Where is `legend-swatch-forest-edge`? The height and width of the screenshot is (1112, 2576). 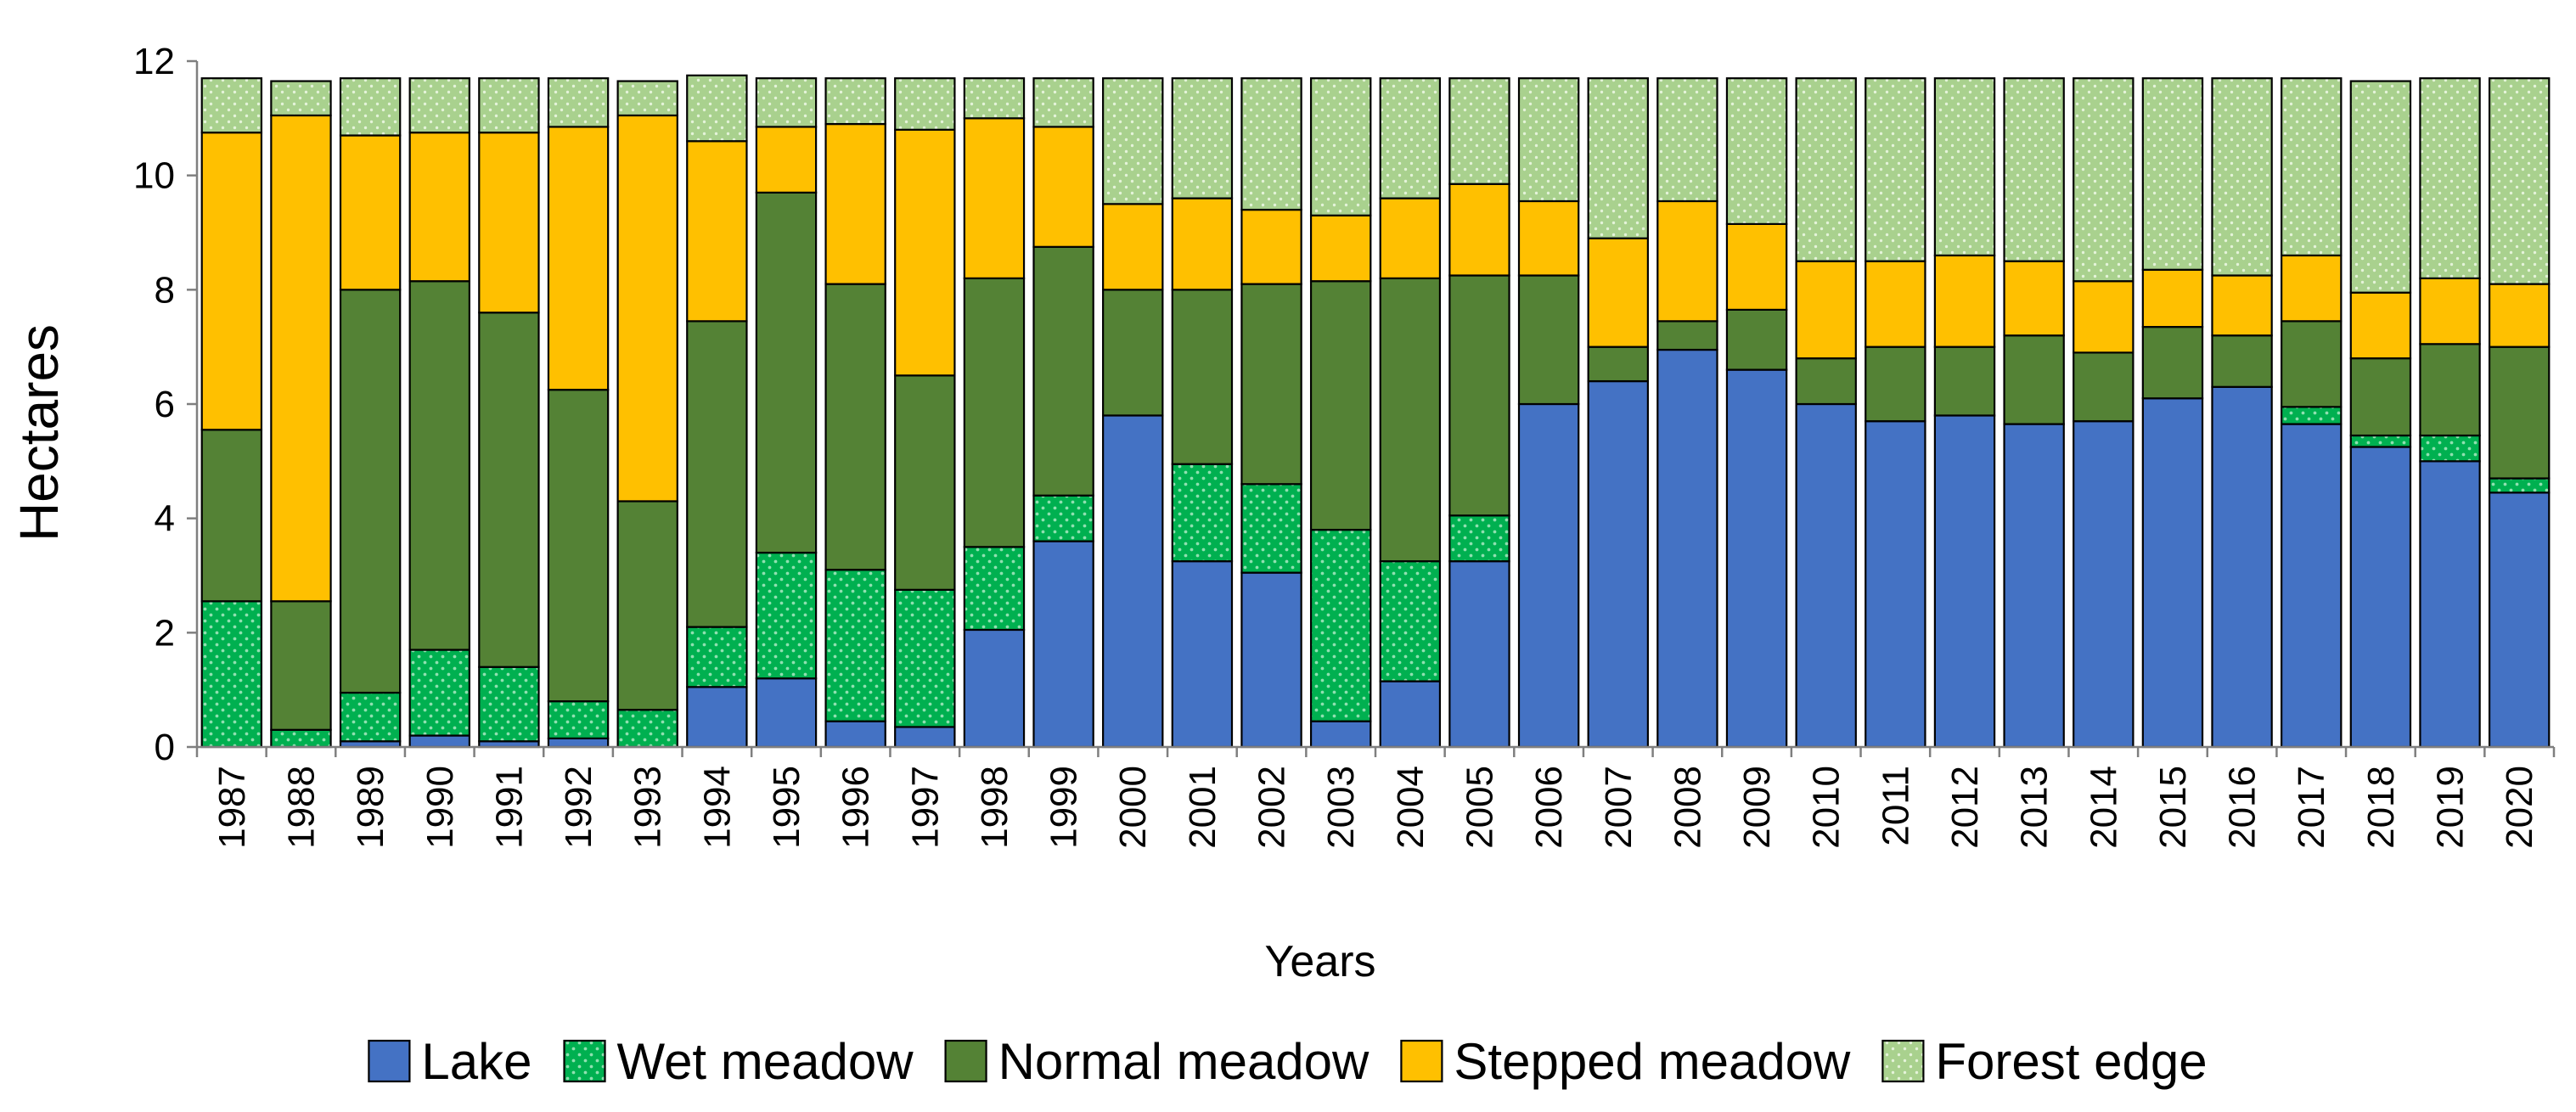 legend-swatch-forest-edge is located at coordinates (1903, 1061).